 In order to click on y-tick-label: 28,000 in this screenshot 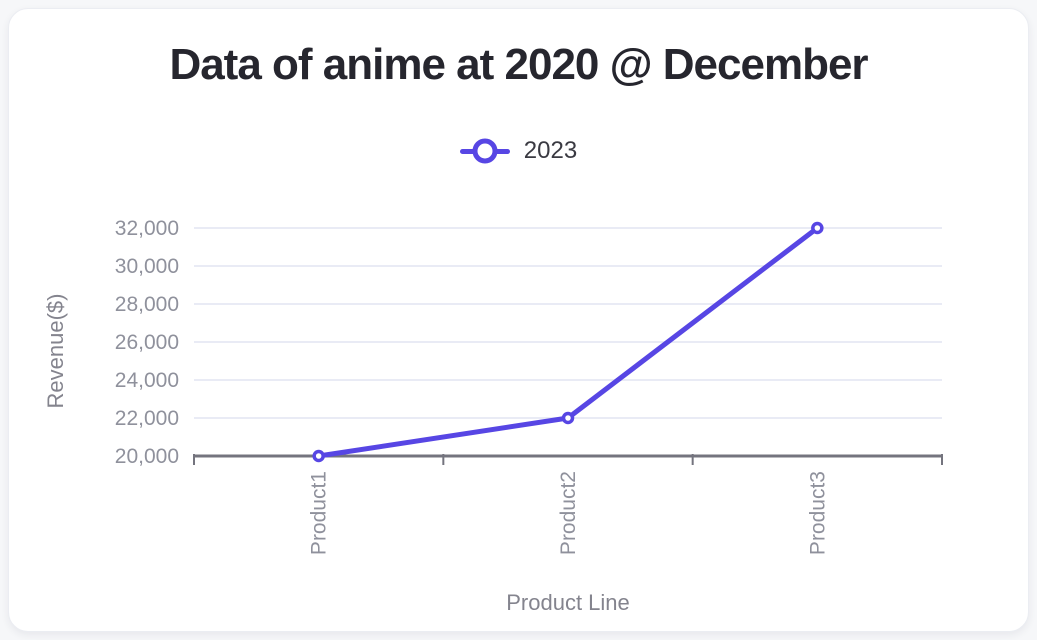, I will do `click(147, 304)`.